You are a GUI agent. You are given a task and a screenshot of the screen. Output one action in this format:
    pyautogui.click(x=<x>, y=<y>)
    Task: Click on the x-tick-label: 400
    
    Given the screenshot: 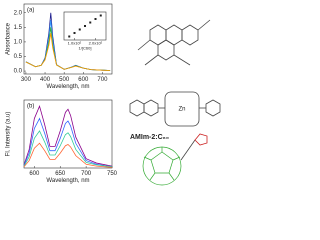 What is the action you would take?
    pyautogui.click(x=45, y=80)
    